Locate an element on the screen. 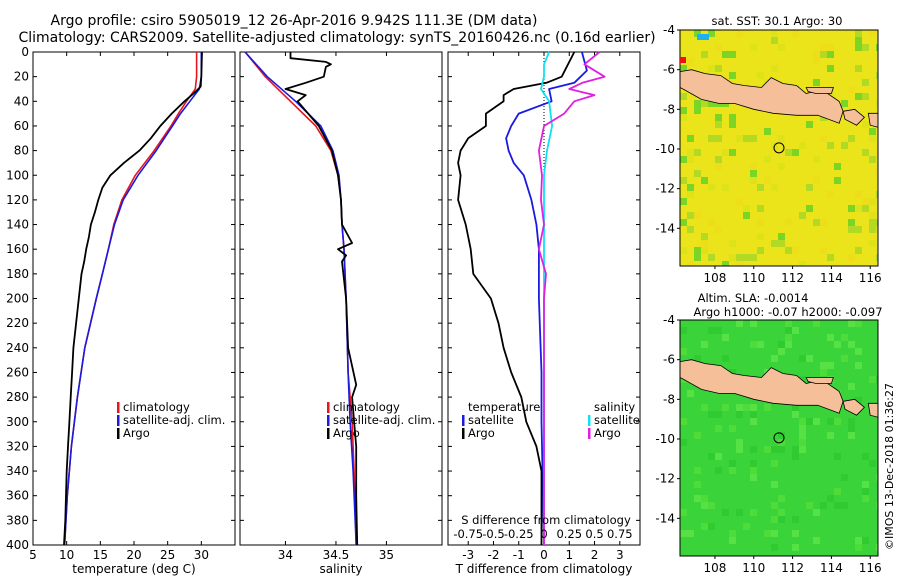 This screenshot has height=580, width=900. y-tick-label: 0 is located at coordinates (25, 52).